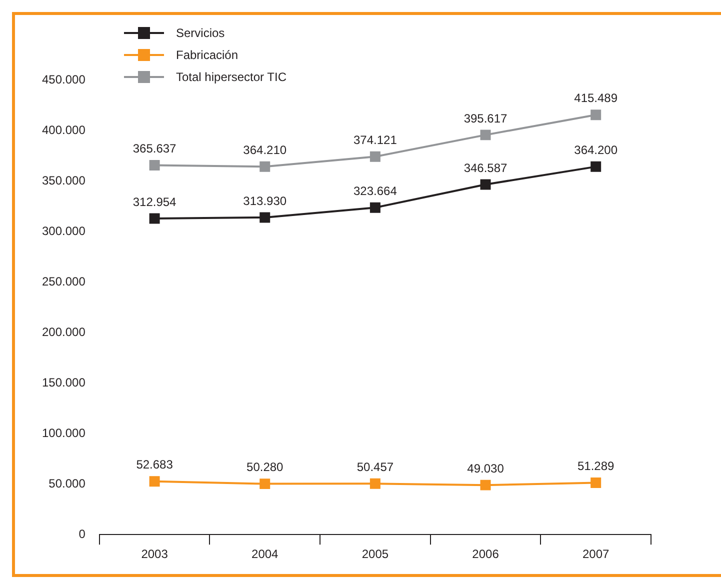  Describe the element at coordinates (375, 554) in the screenshot. I see `x-tick-label: 2005` at that location.